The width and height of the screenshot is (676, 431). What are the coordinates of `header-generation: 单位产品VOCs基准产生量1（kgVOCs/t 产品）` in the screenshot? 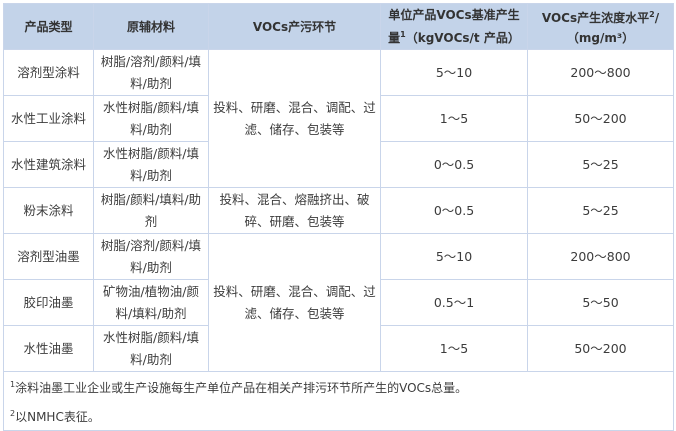 It's located at (454, 26).